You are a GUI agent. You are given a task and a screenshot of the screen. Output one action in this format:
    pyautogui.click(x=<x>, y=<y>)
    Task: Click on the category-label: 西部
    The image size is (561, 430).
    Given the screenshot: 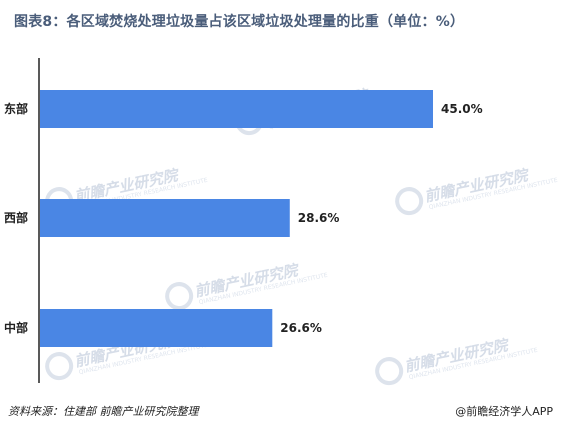 What is the action you would take?
    pyautogui.click(x=16, y=217)
    